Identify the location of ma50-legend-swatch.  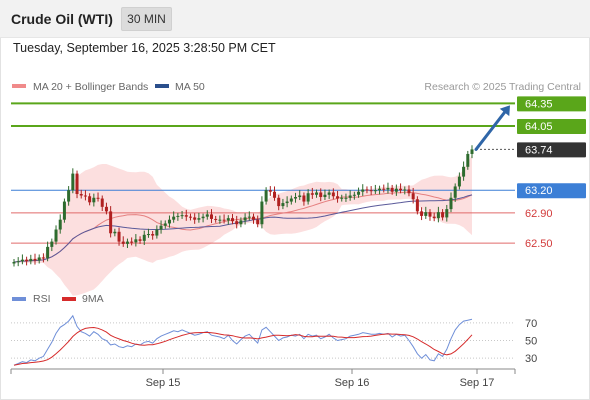
(162, 86).